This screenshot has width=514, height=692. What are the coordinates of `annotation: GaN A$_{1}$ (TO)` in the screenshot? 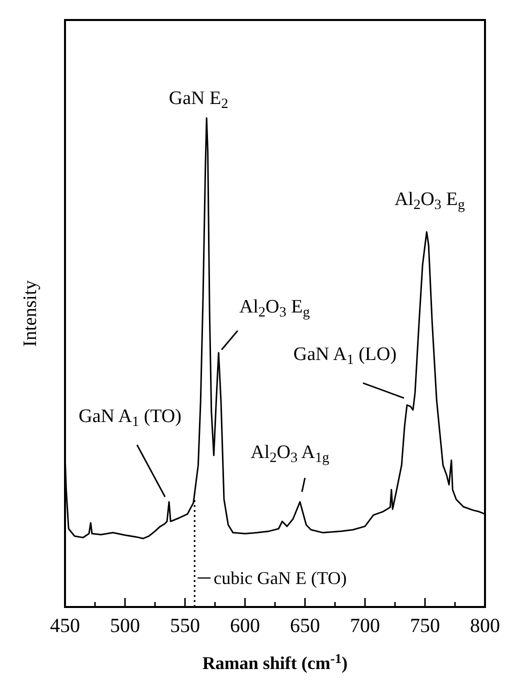 It's located at (130, 418).